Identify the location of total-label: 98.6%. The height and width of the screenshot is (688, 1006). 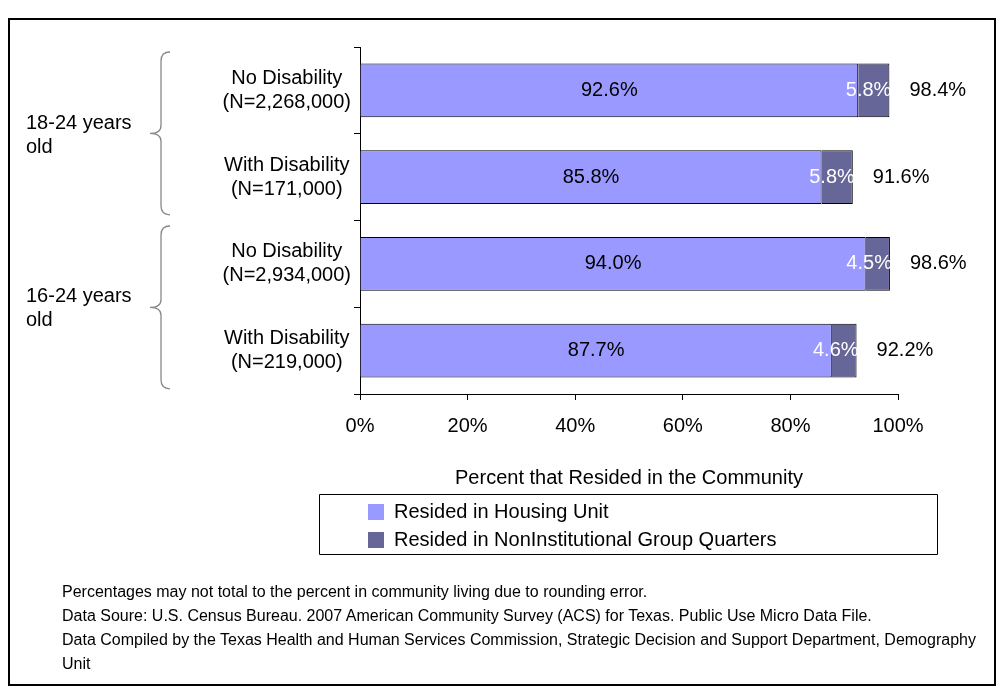
(938, 262).